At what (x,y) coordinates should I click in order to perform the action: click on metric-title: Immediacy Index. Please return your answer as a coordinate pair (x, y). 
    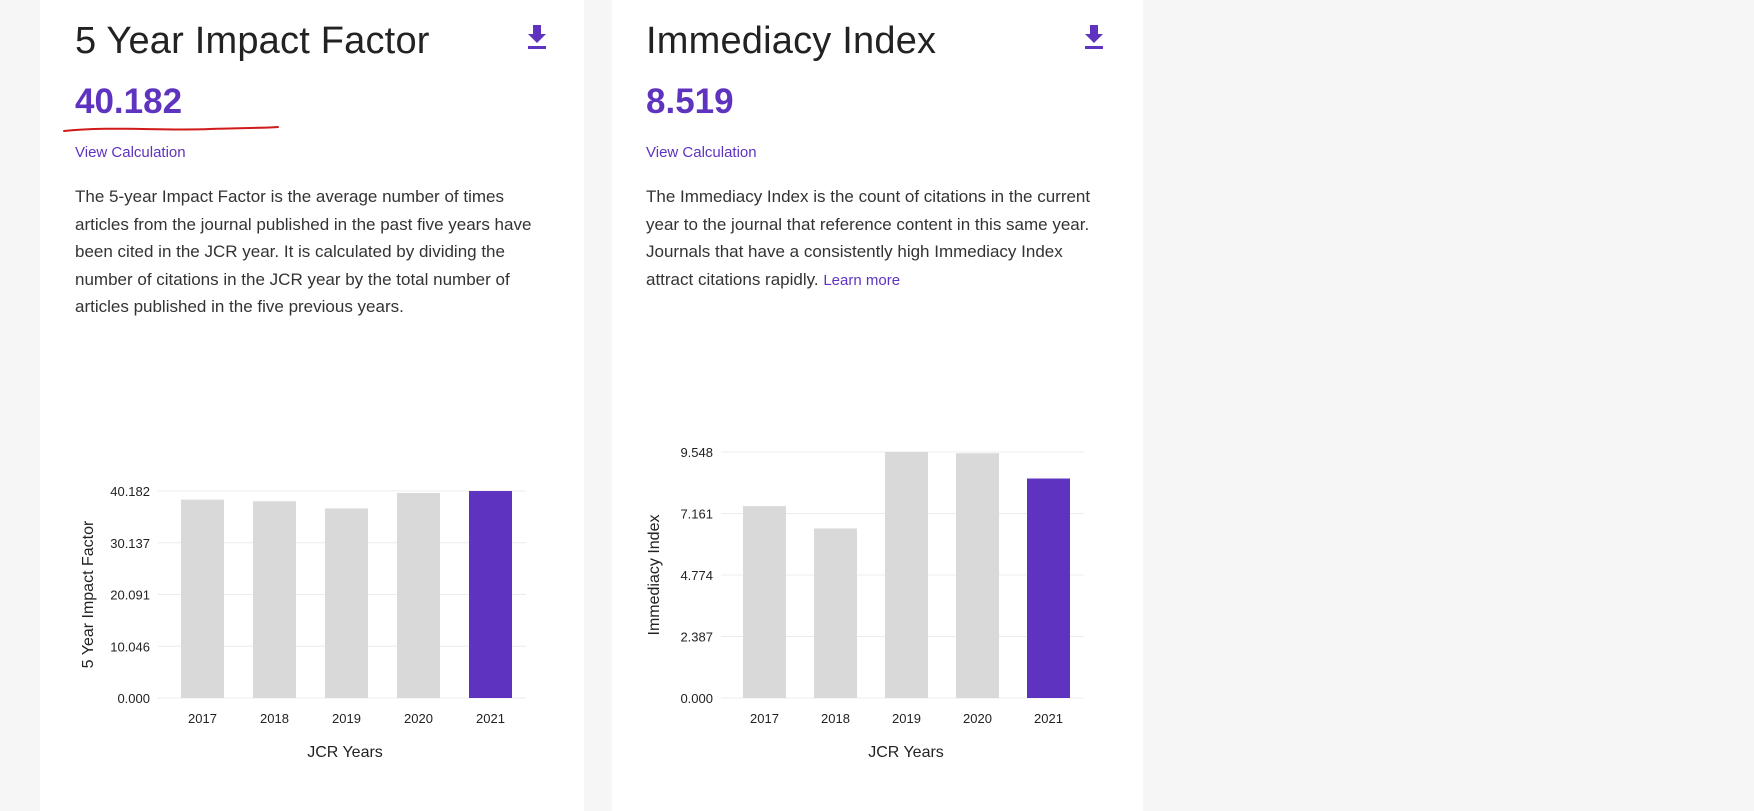
    Looking at the image, I should click on (791, 41).